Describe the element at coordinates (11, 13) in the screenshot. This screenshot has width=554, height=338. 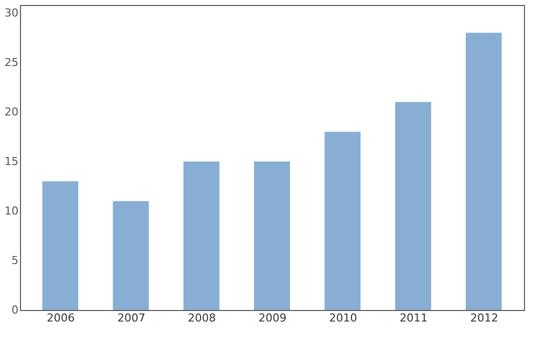
I see `y-tick-label: 30` at that location.